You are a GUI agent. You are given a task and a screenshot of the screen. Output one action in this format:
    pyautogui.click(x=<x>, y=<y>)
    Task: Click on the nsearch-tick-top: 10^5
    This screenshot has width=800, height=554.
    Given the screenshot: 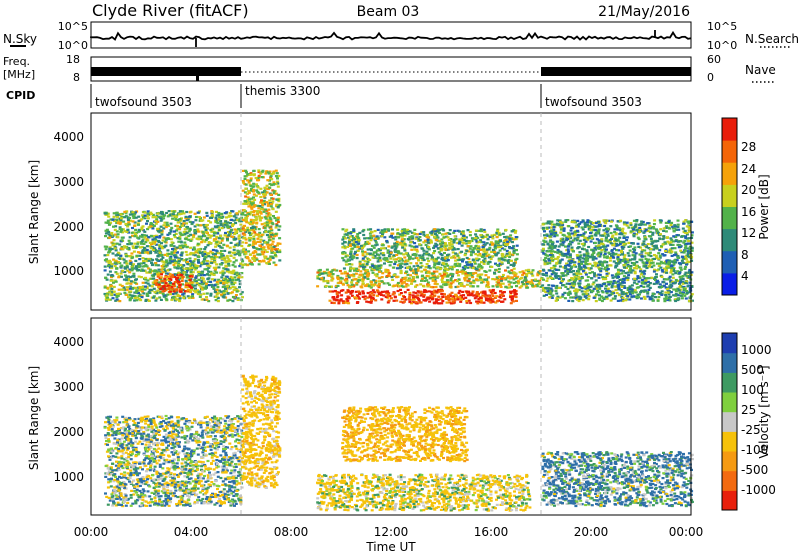 What is the action you would take?
    pyautogui.click(x=722, y=26)
    